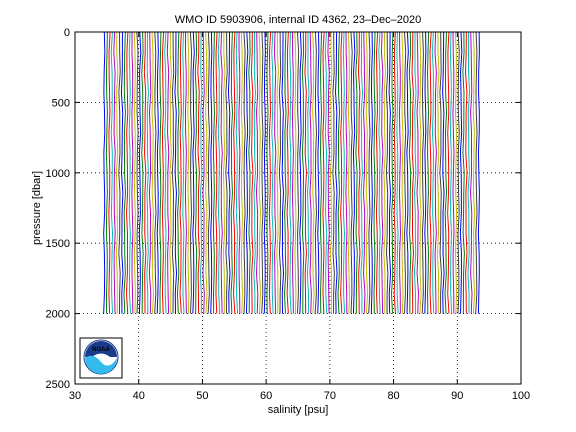  Describe the element at coordinates (139, 396) in the screenshot. I see `x-tick-label: 40` at that location.